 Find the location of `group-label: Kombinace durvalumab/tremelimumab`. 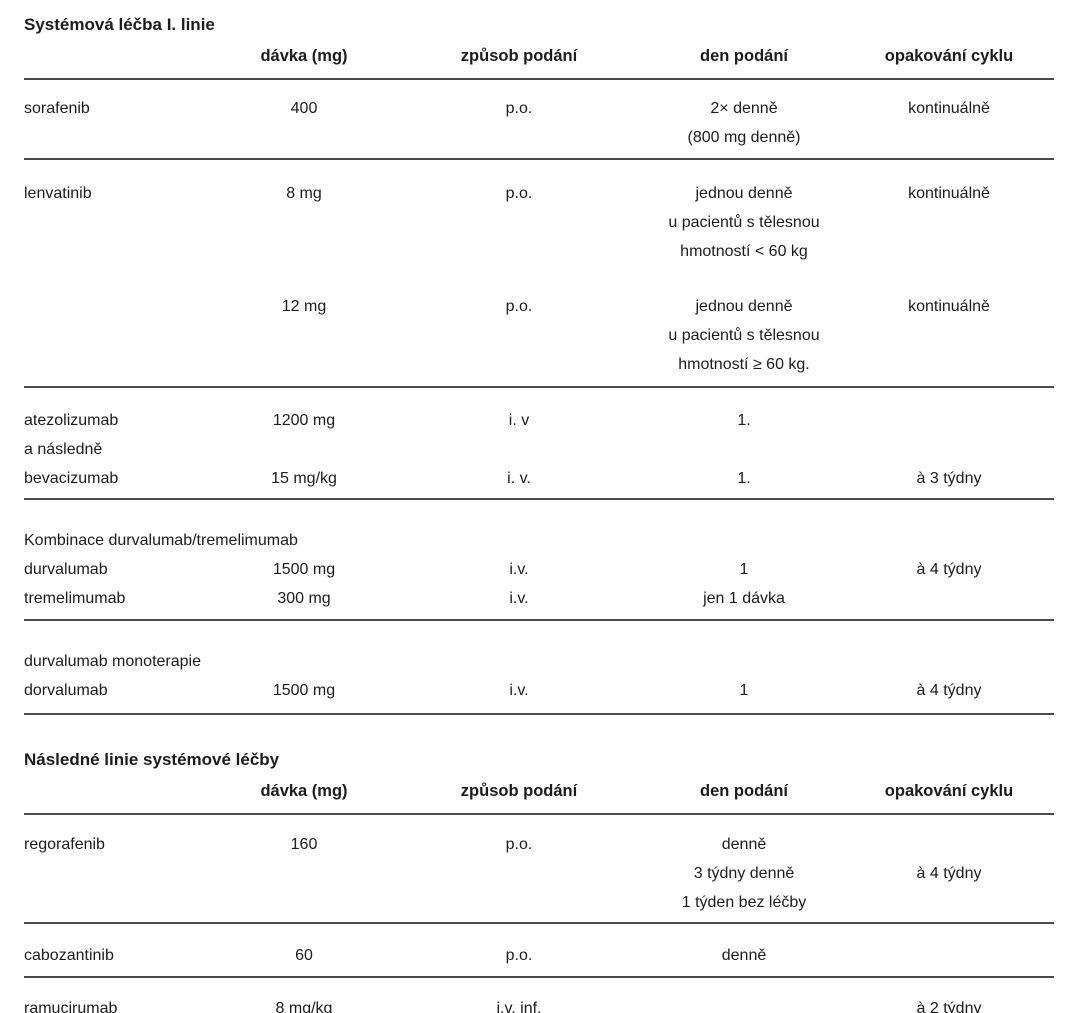

group-label: Kombinace durvalumab/tremelimumab is located at coordinates (161, 540).